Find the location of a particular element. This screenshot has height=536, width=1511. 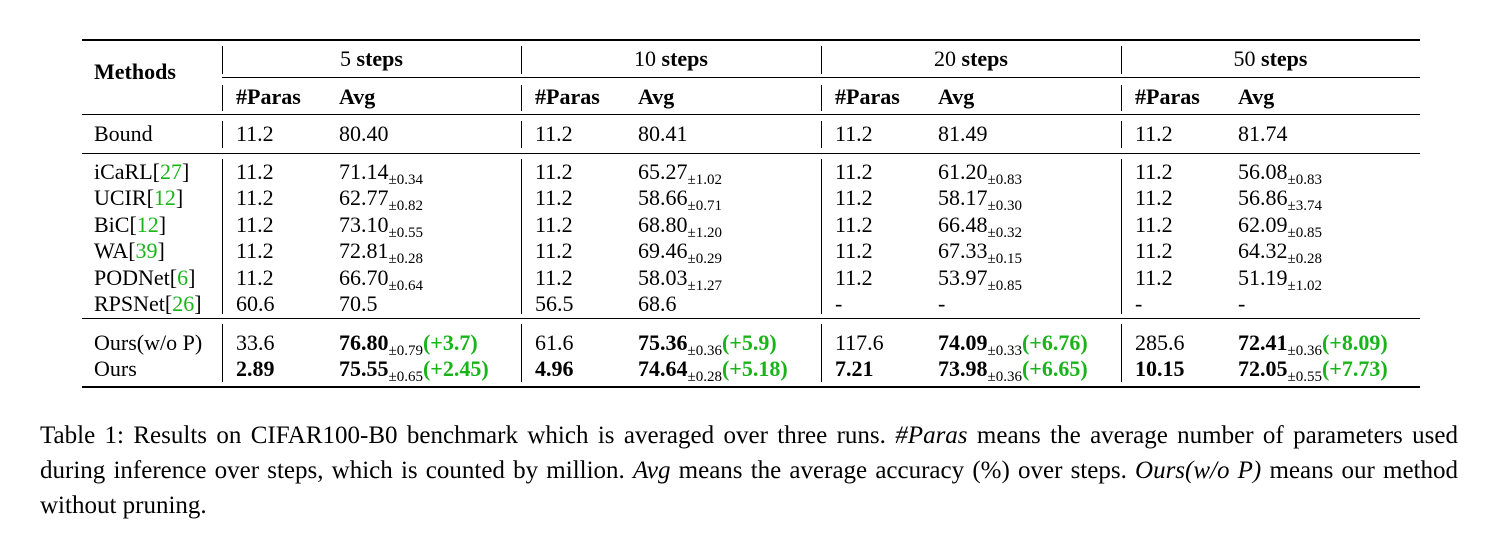

improvement-delta: (+3.7) is located at coordinates (450, 342).